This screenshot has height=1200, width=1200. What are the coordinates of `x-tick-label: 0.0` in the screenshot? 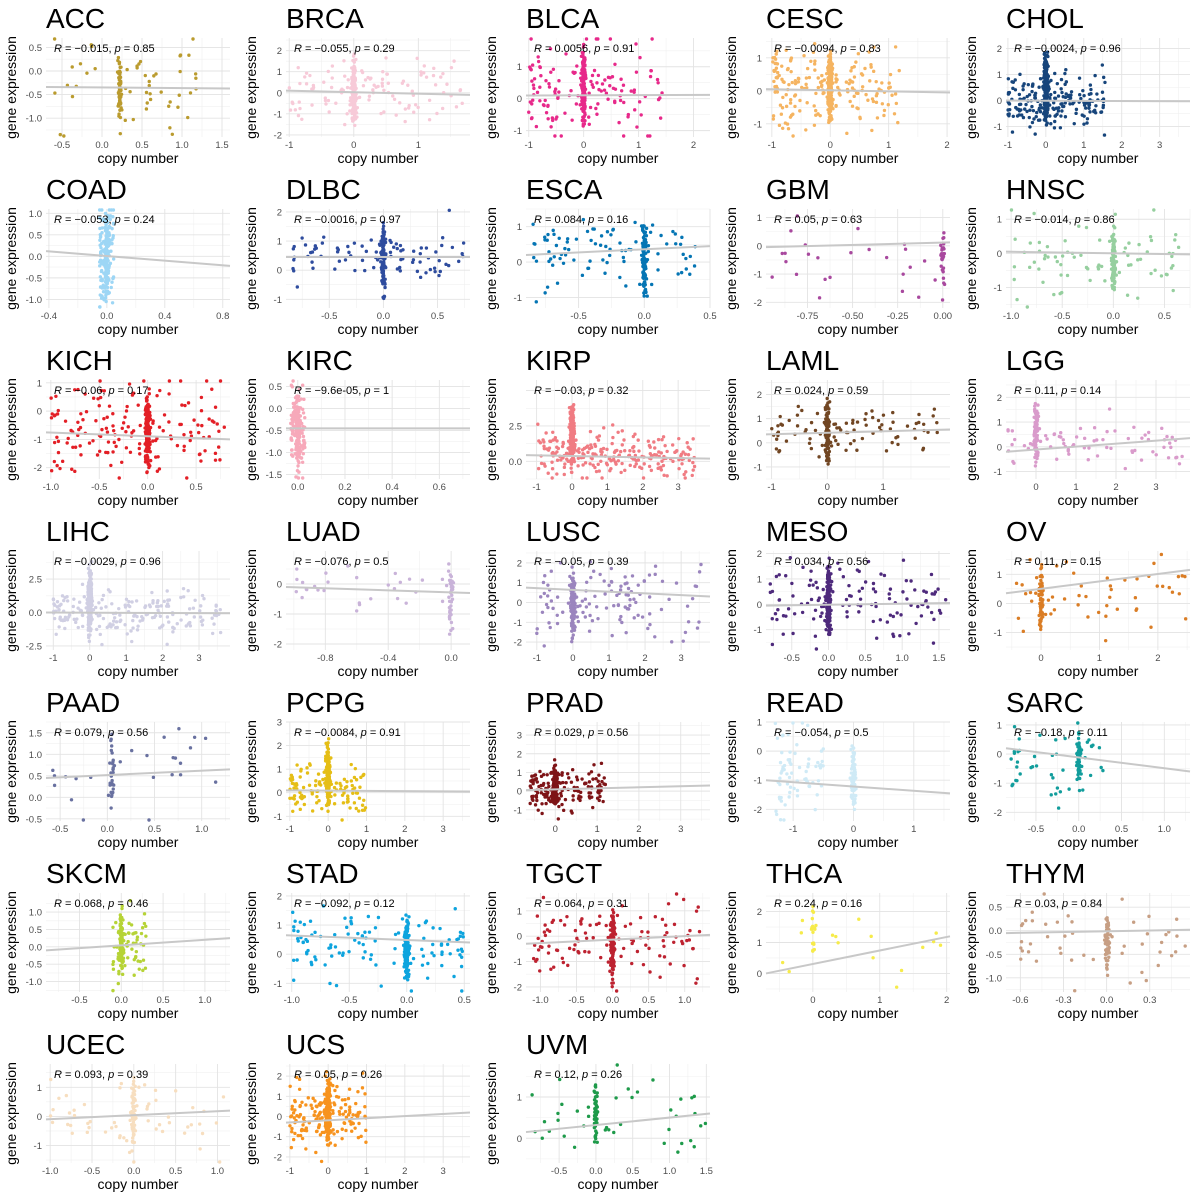 It's located at (147, 487).